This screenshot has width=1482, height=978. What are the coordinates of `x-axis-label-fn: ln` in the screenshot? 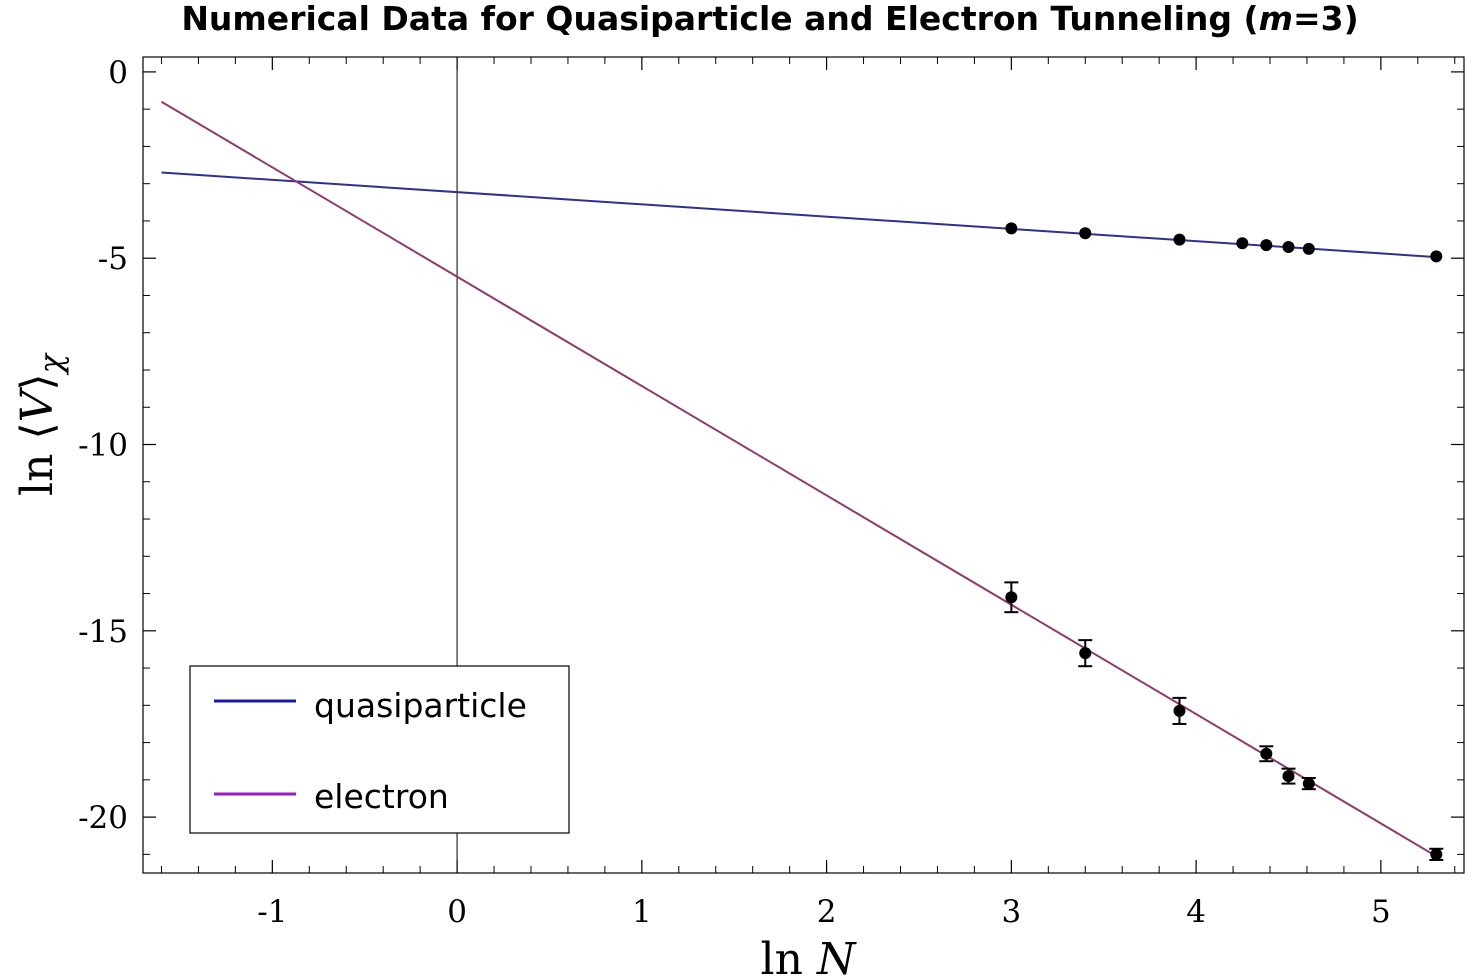 It's located at (782, 956).